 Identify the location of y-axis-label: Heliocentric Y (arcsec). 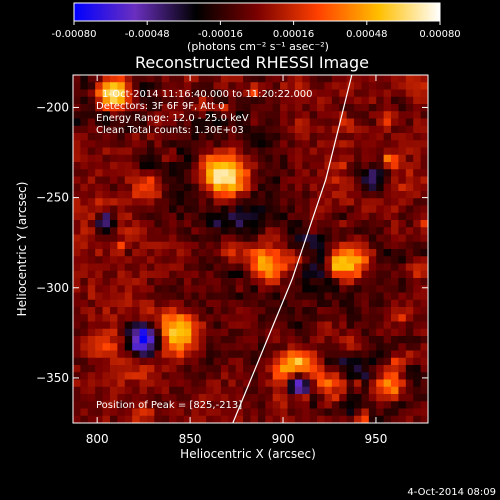
(22, 249).